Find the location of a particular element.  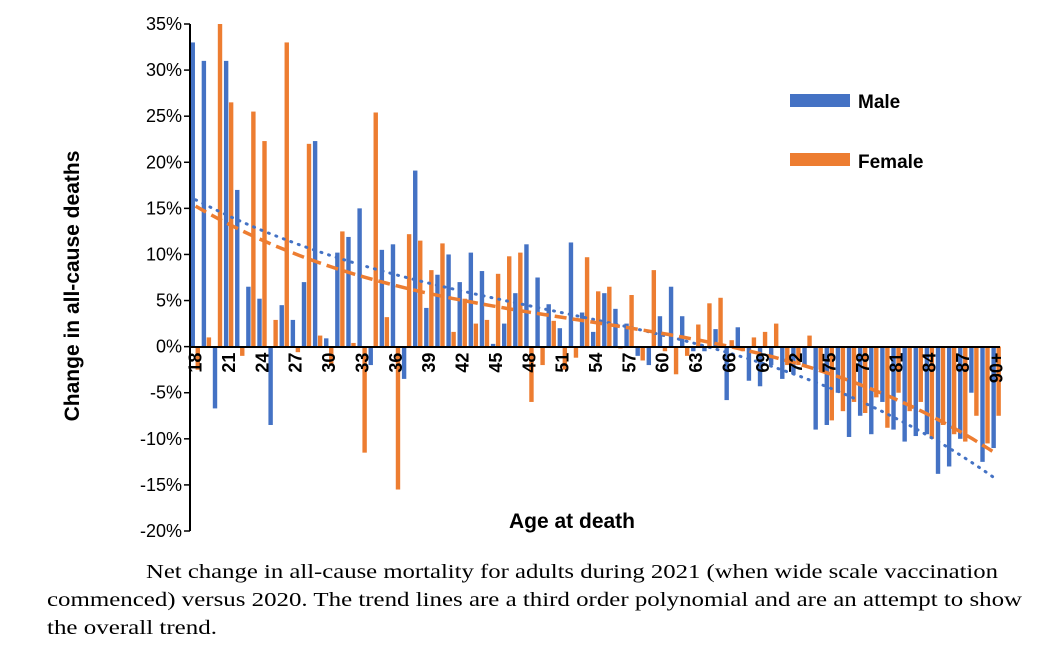

x-tick-label: 69 is located at coordinates (763, 363).